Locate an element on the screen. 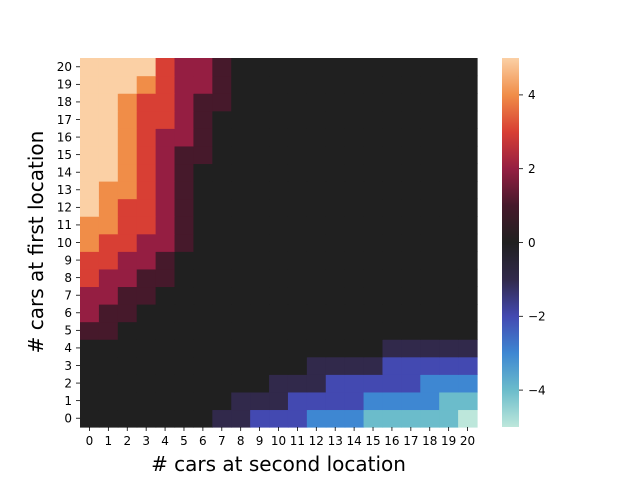 The height and width of the screenshot is (480, 640). colorbar-tick-label: −2 is located at coordinates (537, 317).